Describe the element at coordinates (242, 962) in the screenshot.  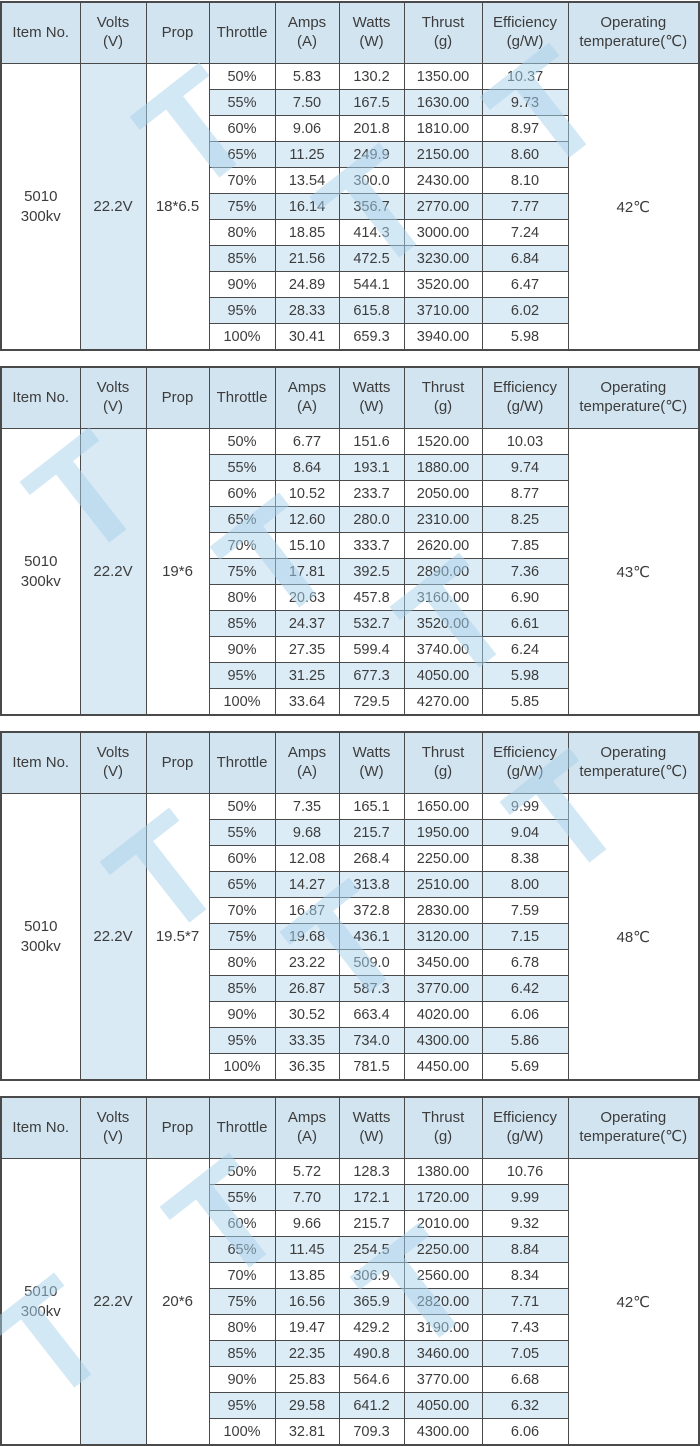
I see `throttle-cell: 80%` at that location.